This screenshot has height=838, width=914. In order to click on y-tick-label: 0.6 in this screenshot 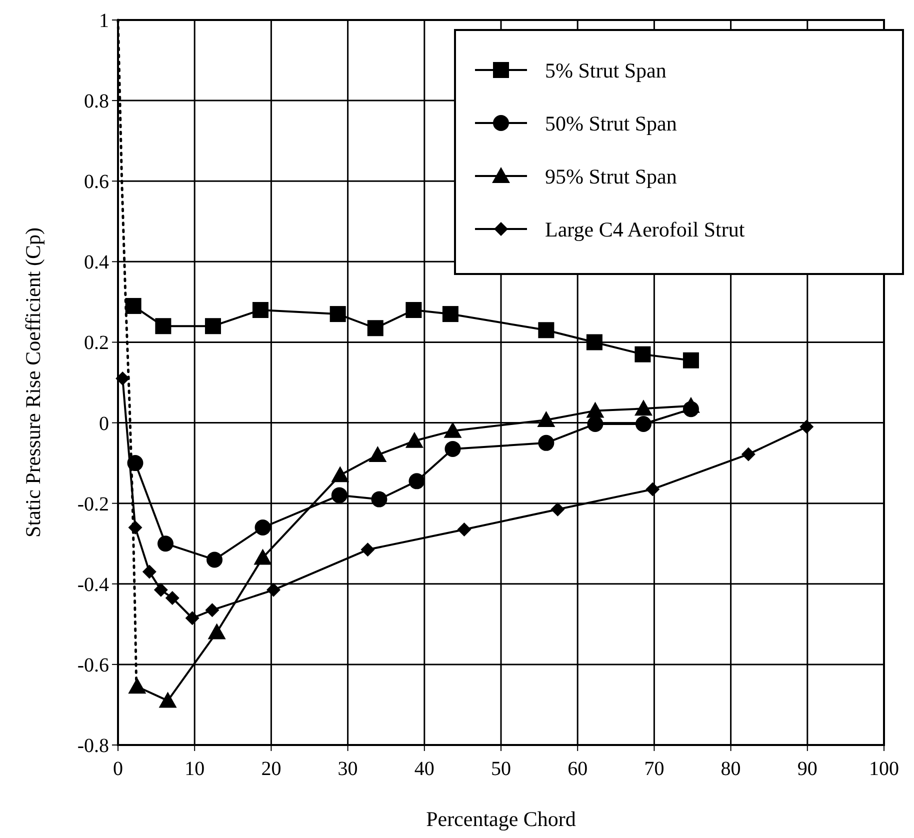, I will do `click(96, 182)`.